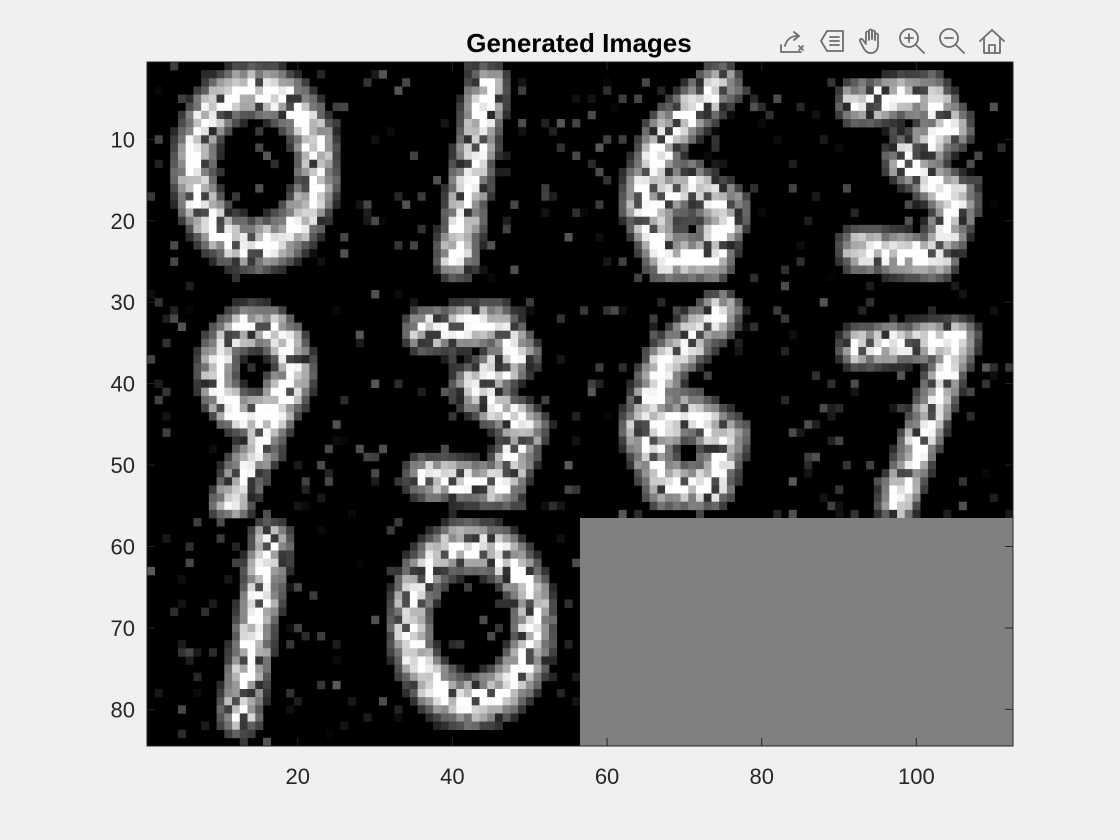 Image resolution: width=1120 pixels, height=840 pixels. I want to click on pan-hand-icon, so click(868, 41).